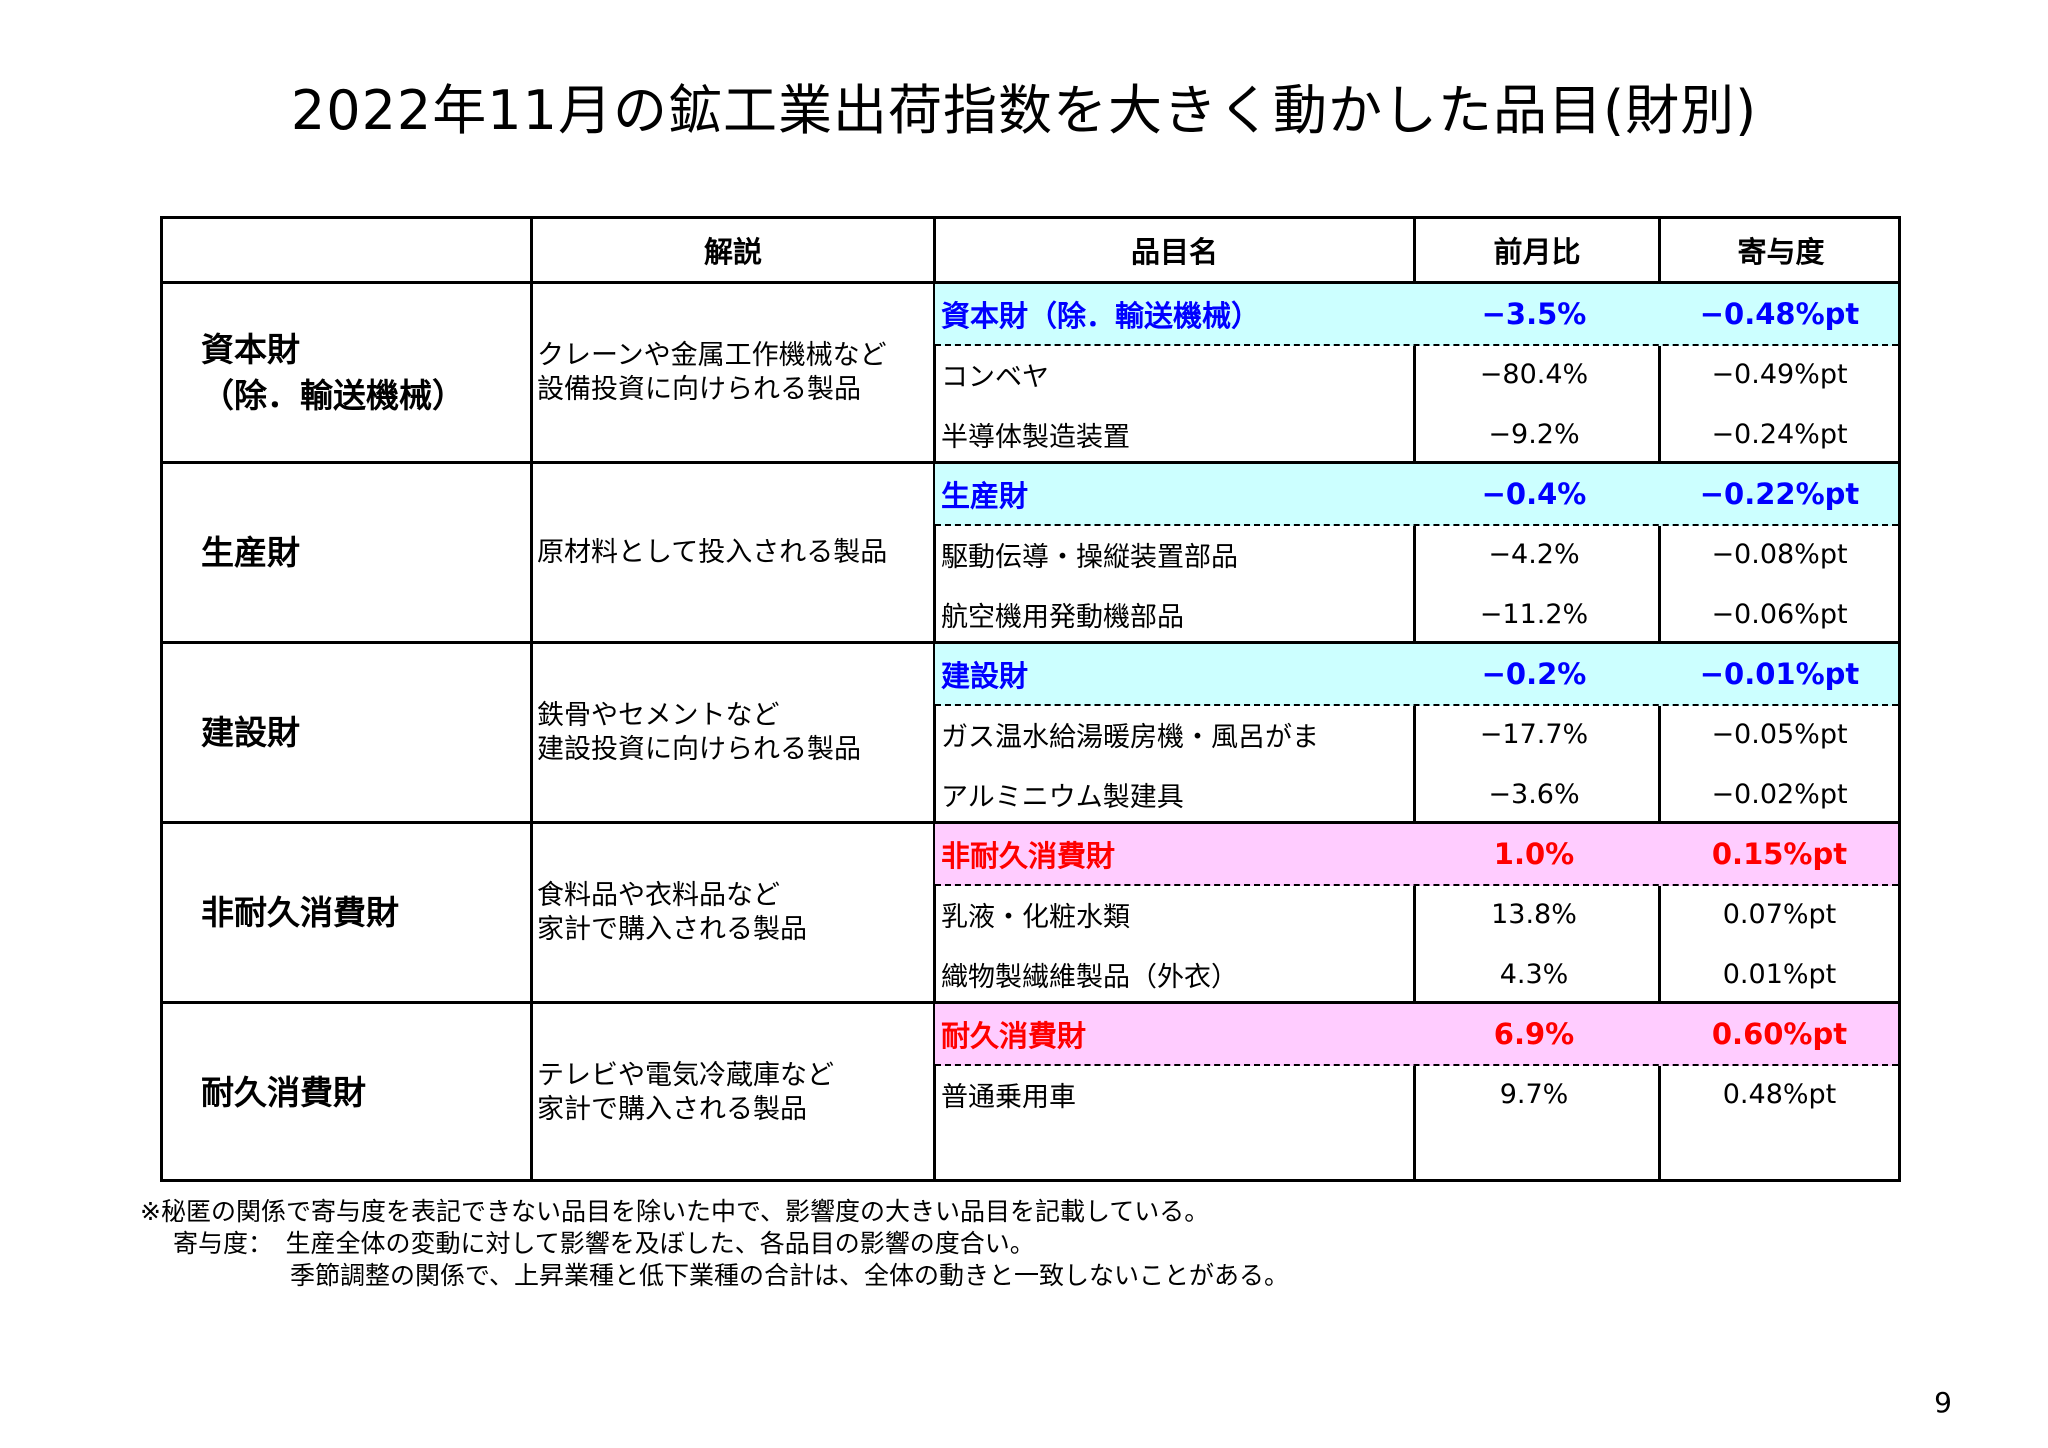 Image resolution: width=2048 pixels, height=1448 pixels. Describe the element at coordinates (1416, 374) in the screenshot. I see `item-row: コンベヤ −80.4% −0.49%pt` at that location.